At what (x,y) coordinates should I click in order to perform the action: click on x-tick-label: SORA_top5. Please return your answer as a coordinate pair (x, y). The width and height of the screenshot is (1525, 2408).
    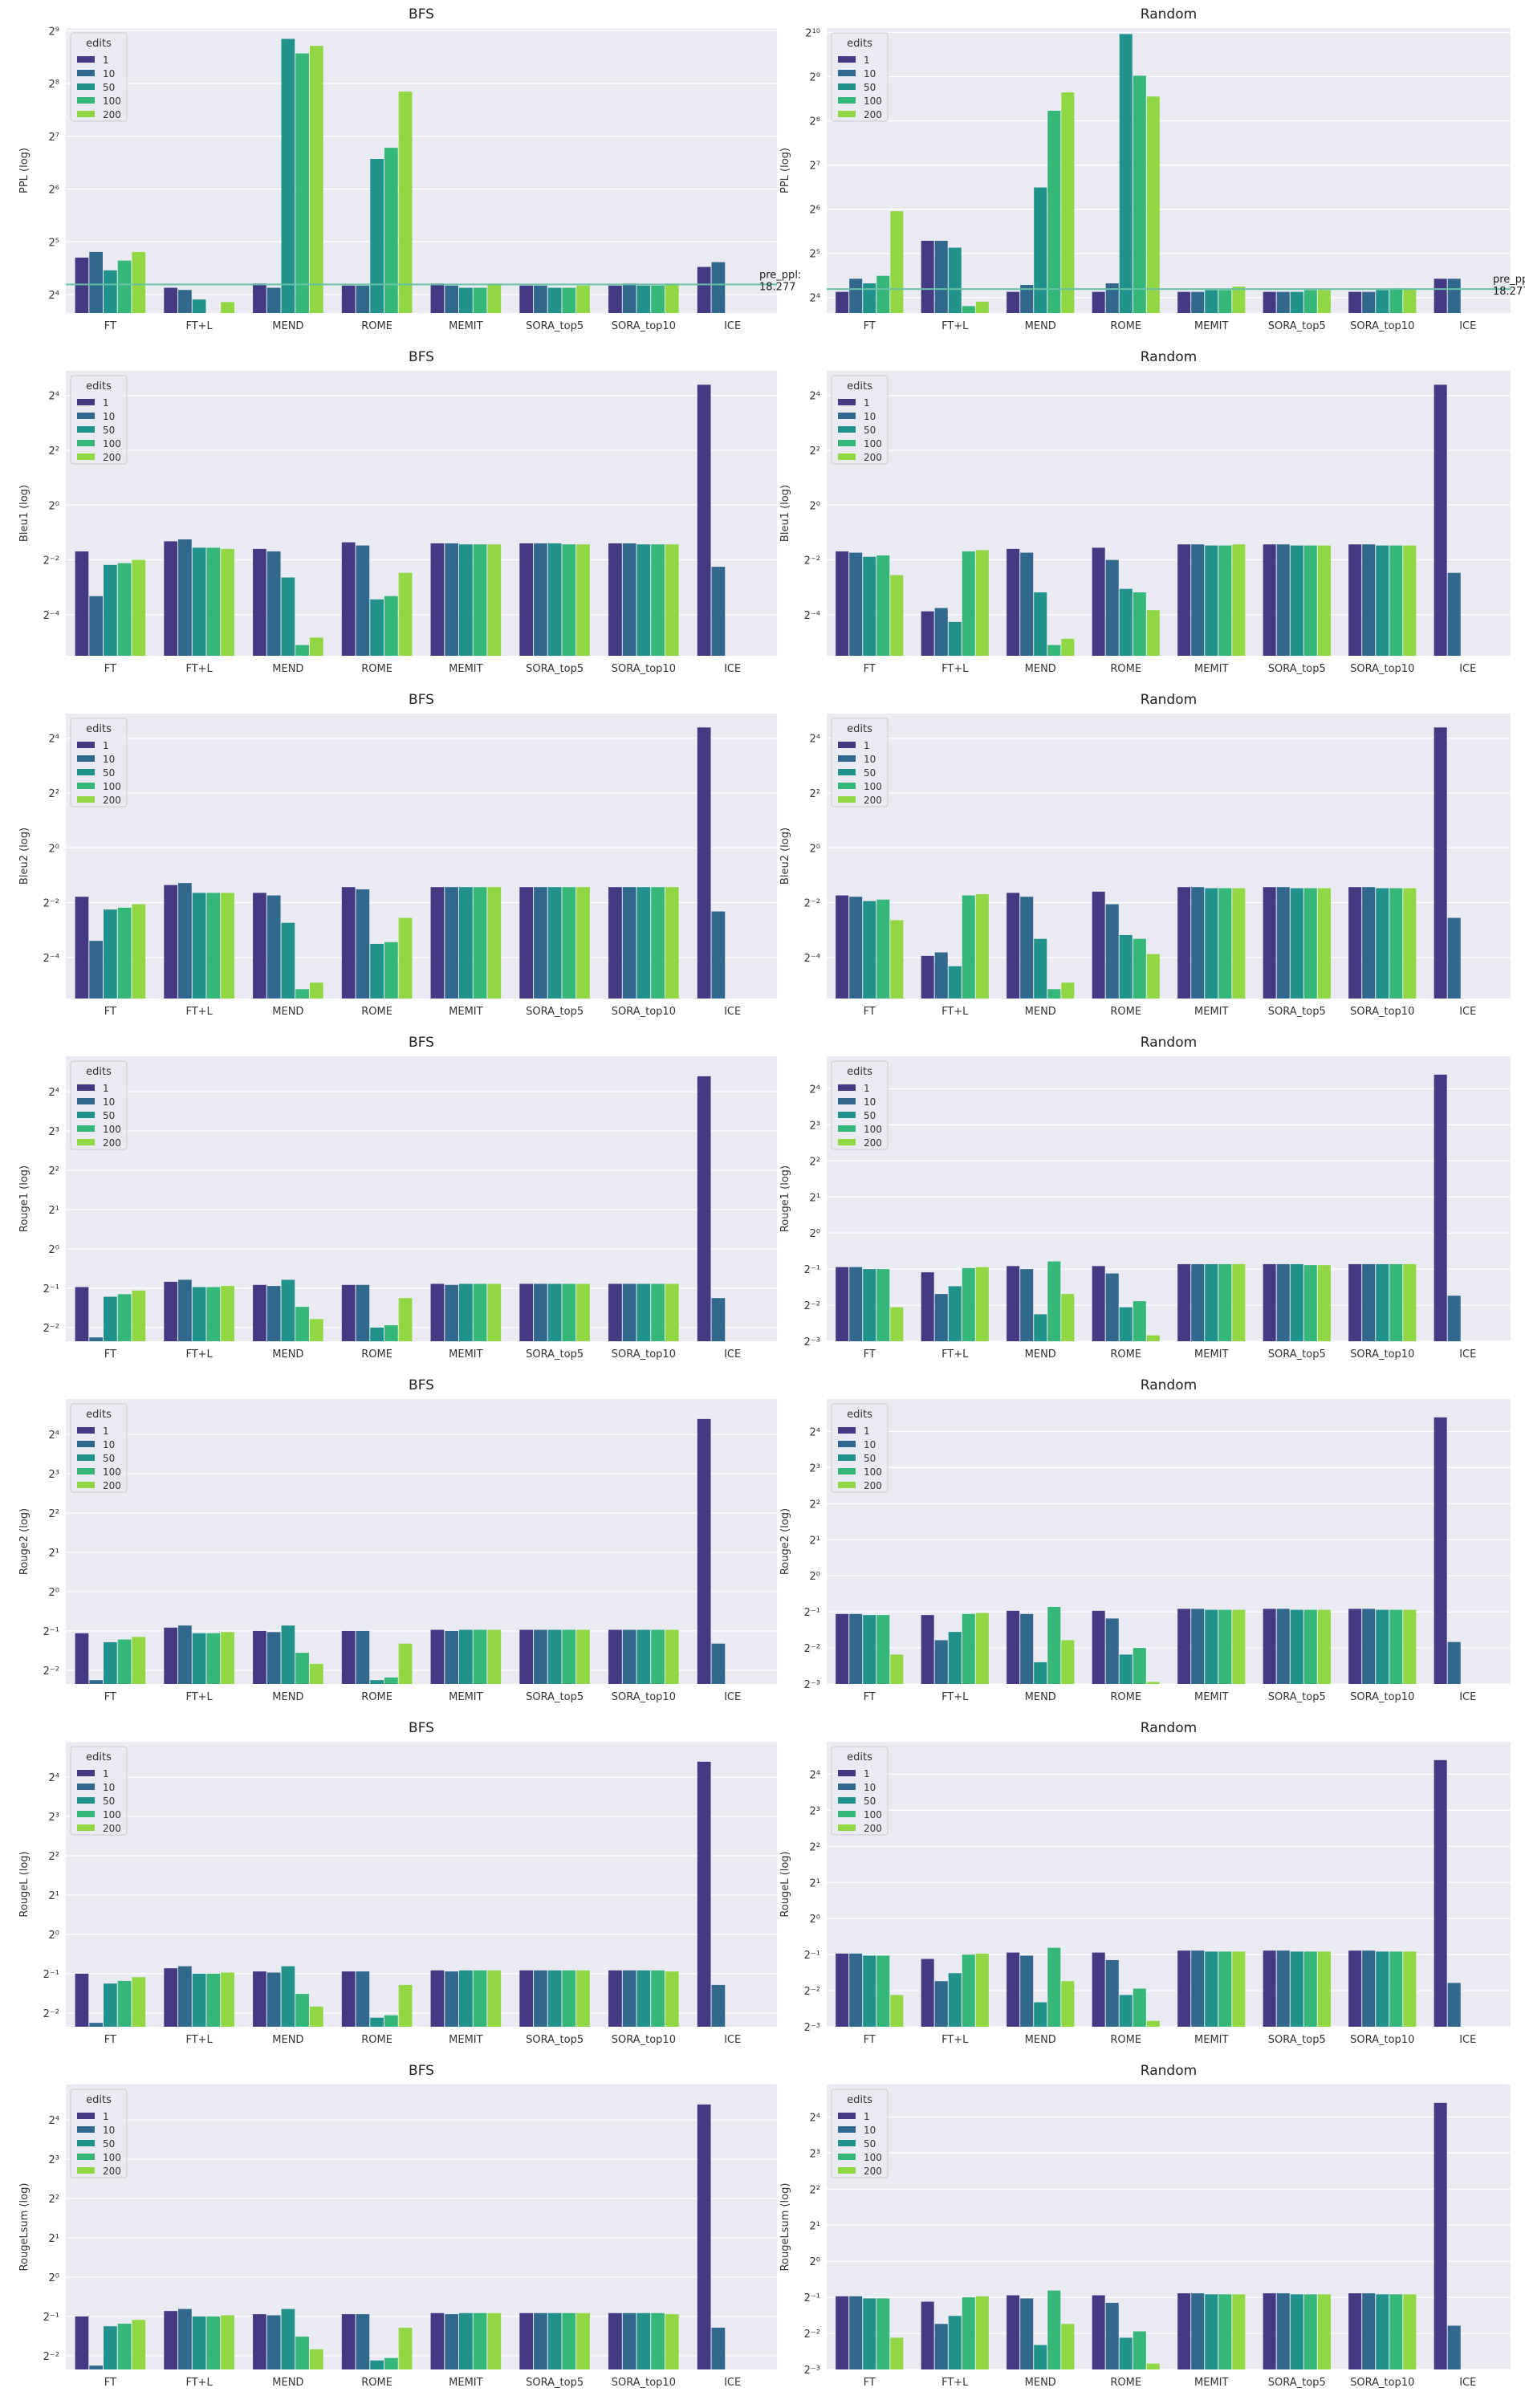
    Looking at the image, I should click on (1297, 326).